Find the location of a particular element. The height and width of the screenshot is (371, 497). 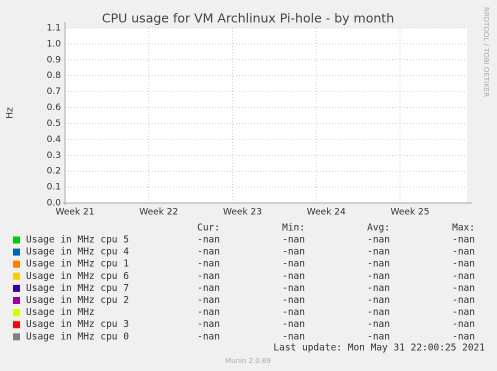

x-tick-label: Week 25 is located at coordinates (410, 213).